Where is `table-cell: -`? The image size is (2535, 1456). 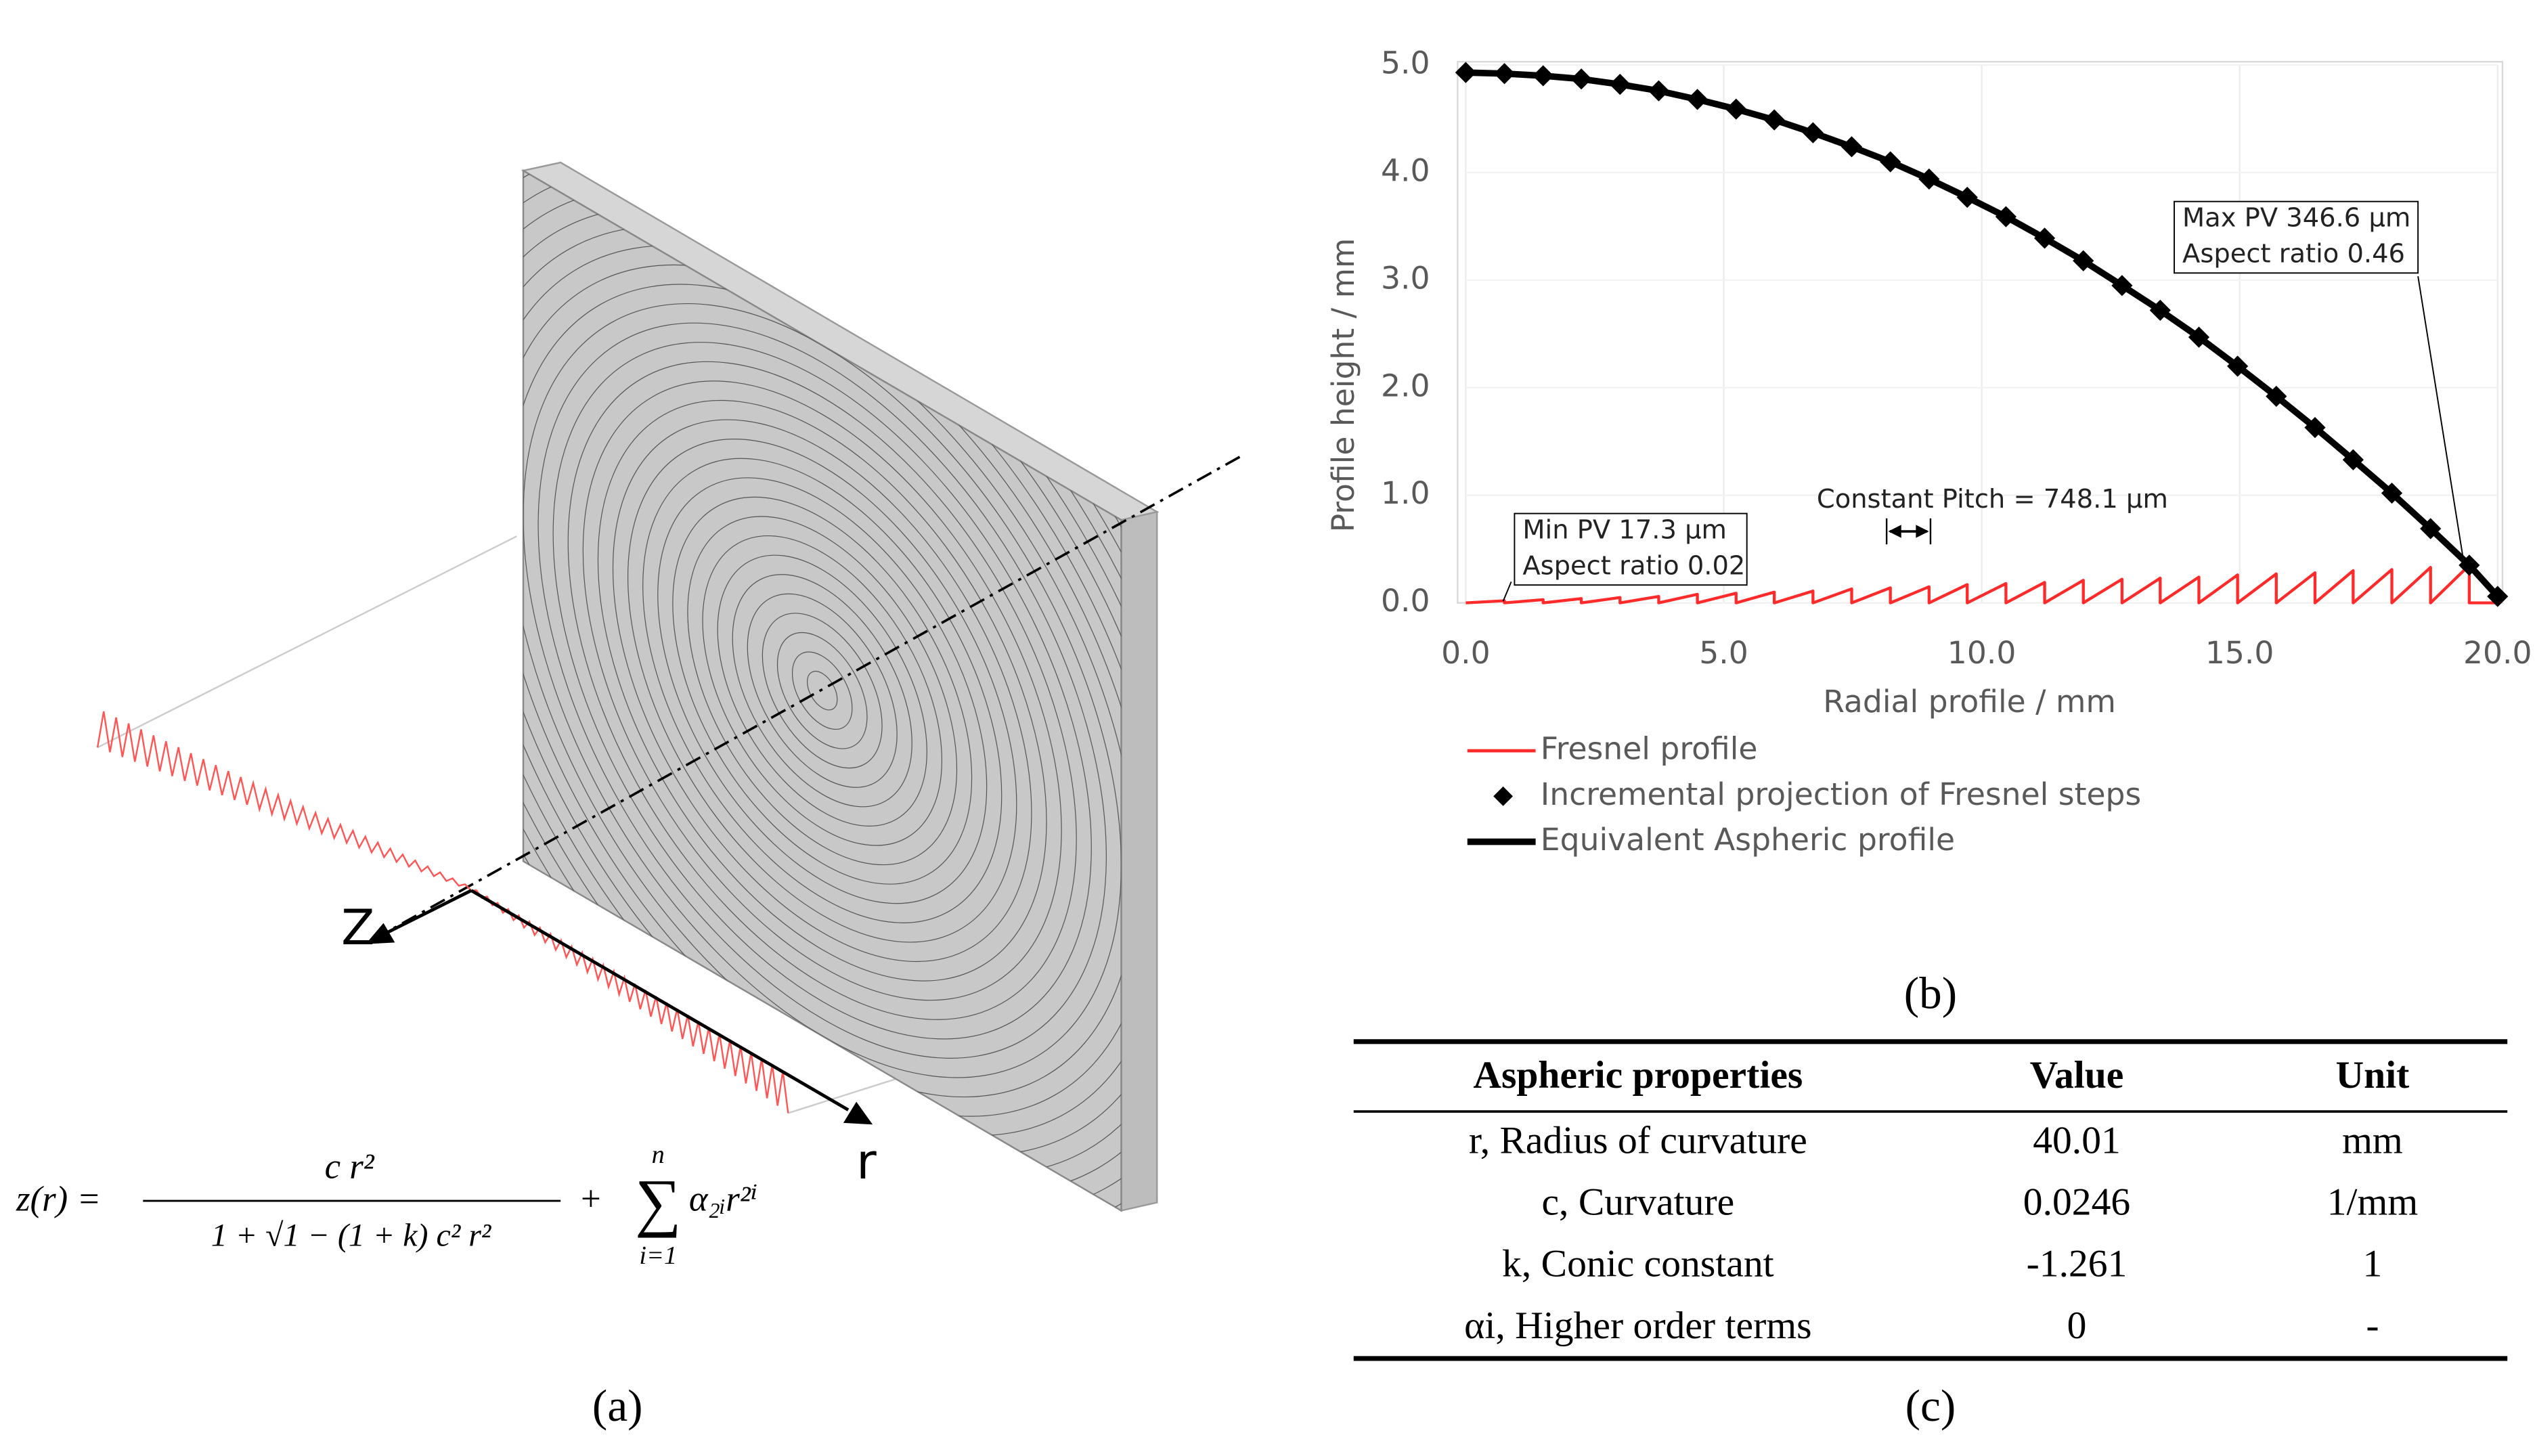 table-cell: - is located at coordinates (2372, 1325).